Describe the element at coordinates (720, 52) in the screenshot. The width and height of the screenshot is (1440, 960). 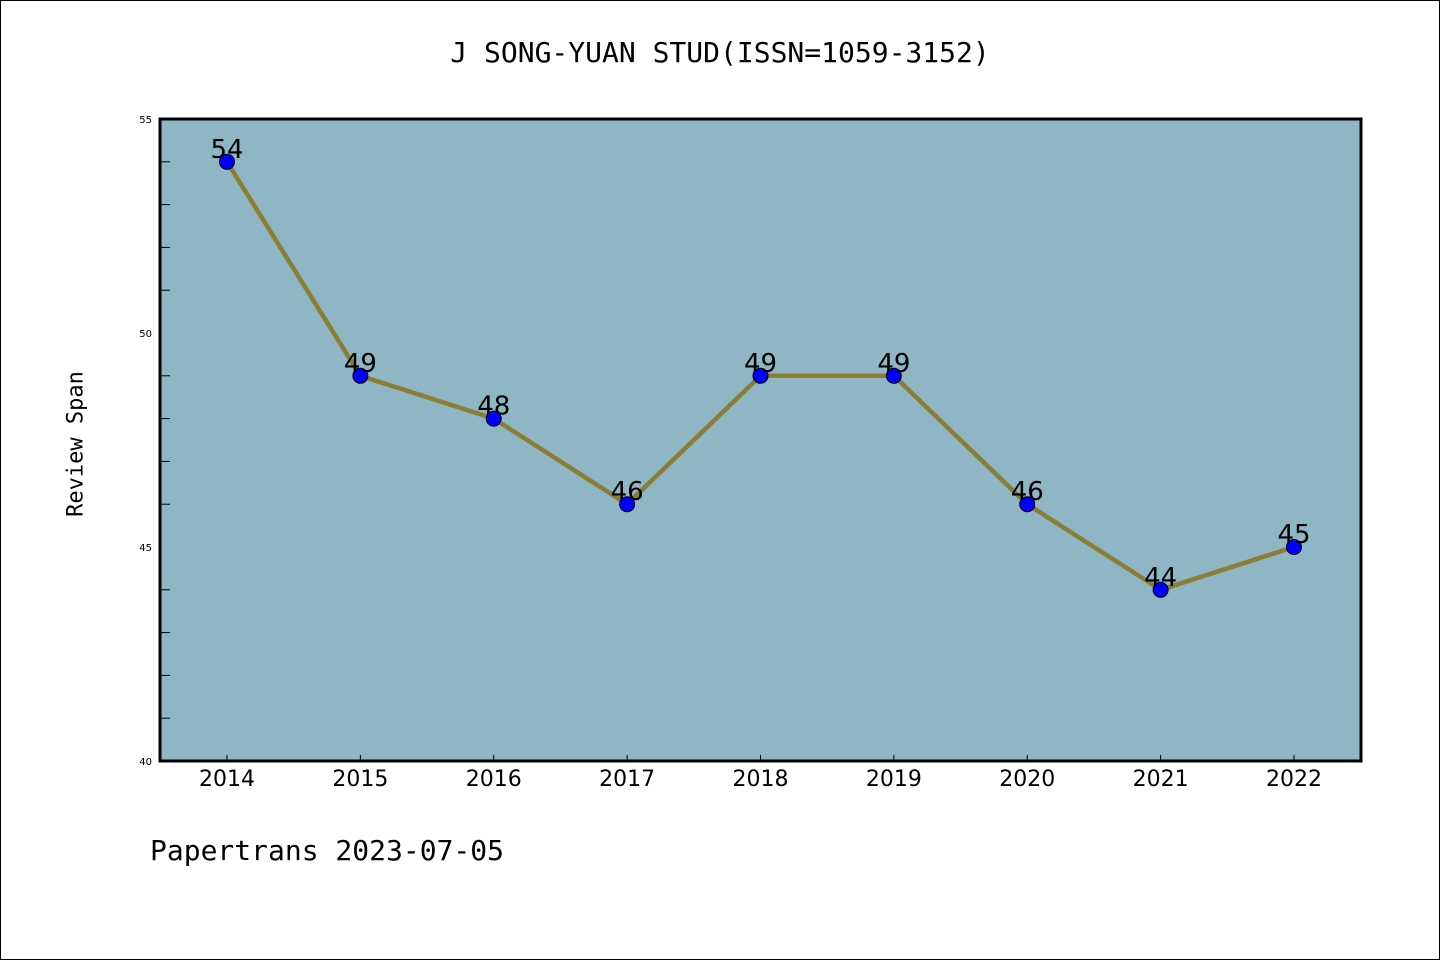
I see `chart-title: J SONG-YUAN STUD(ISSN=1059-3152)` at that location.